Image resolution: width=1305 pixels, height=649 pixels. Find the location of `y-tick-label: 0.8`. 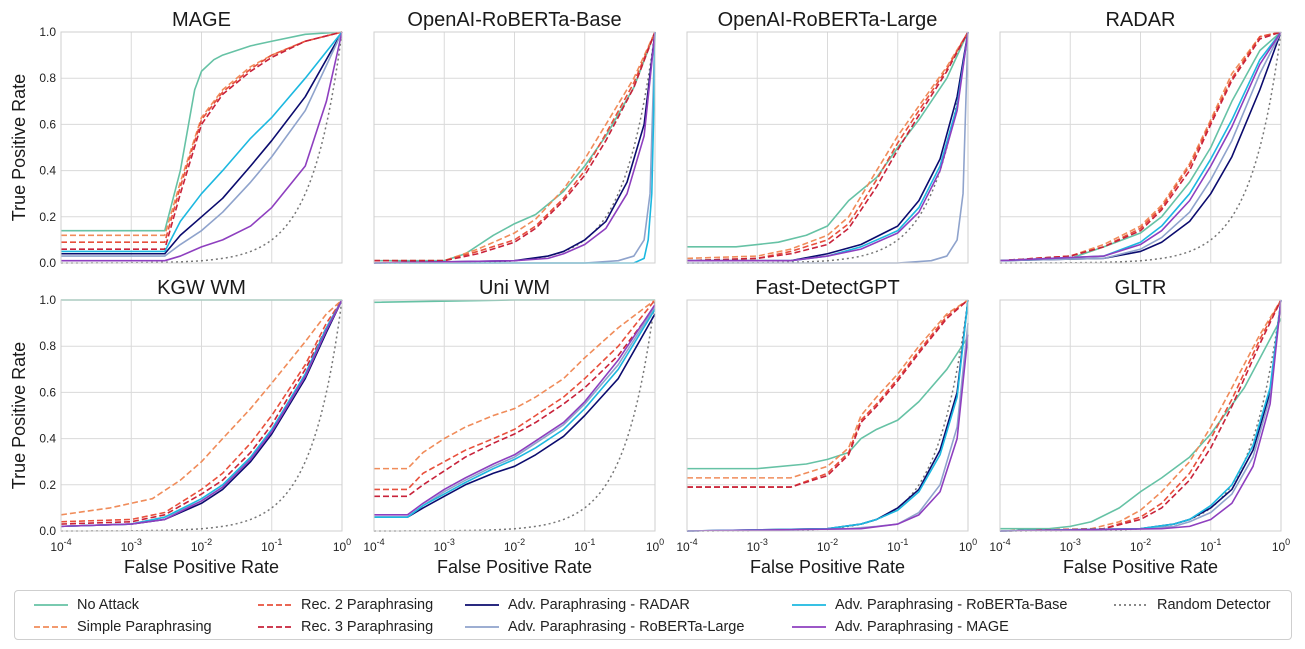

y-tick-label: 0.8 is located at coordinates (47, 78).